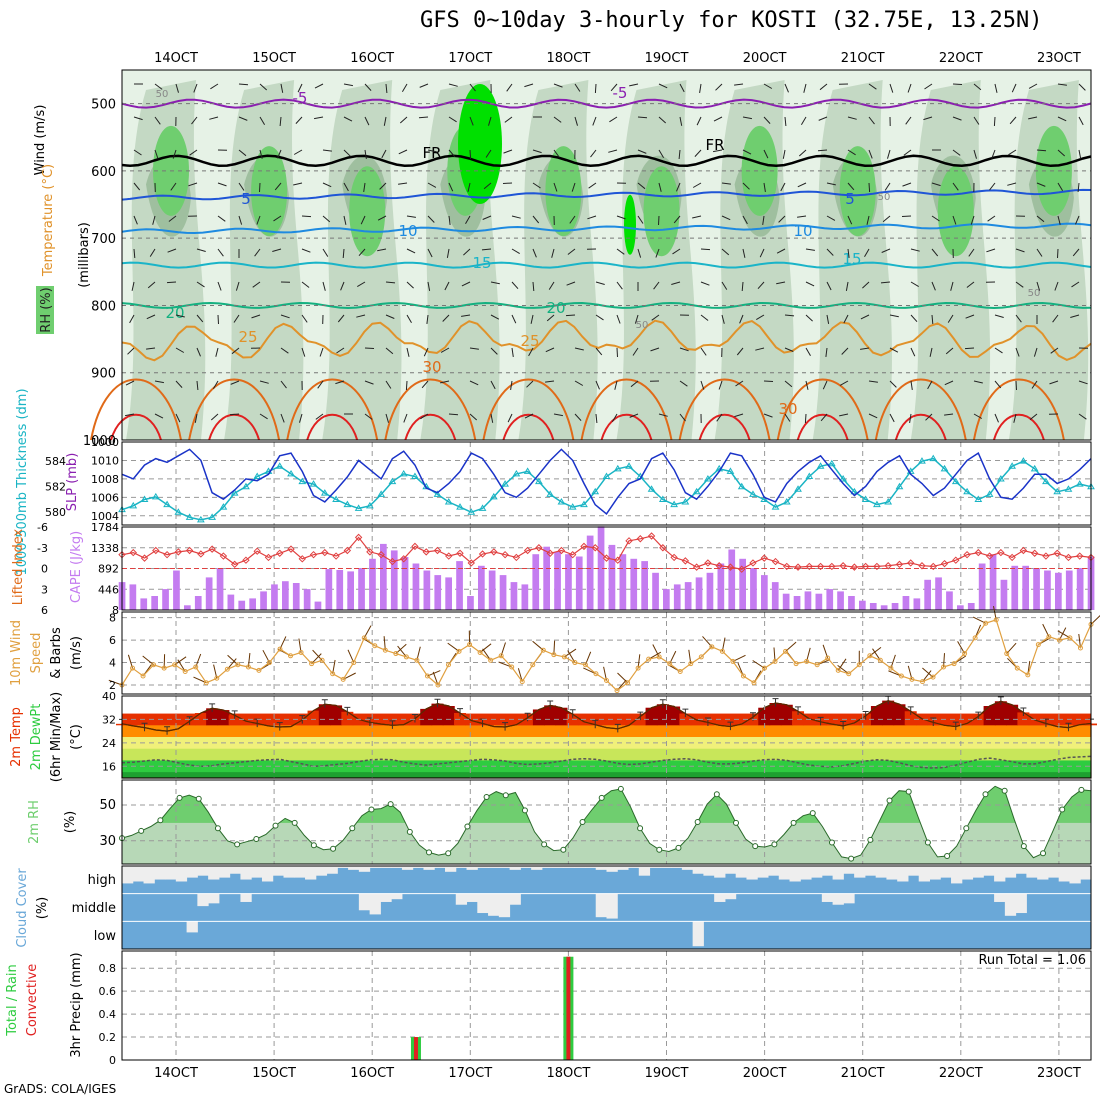 This screenshot has width=1100, height=1100. What do you see at coordinates (217, 828) in the screenshot?
I see `rh2m-marker` at bounding box center [217, 828].